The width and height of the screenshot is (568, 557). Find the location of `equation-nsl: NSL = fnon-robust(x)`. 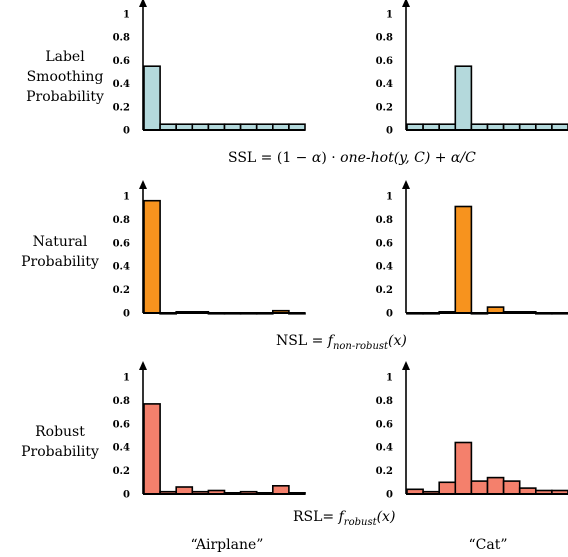

equation-nsl: NSL = fnon-robust(x) is located at coordinates (341, 342).